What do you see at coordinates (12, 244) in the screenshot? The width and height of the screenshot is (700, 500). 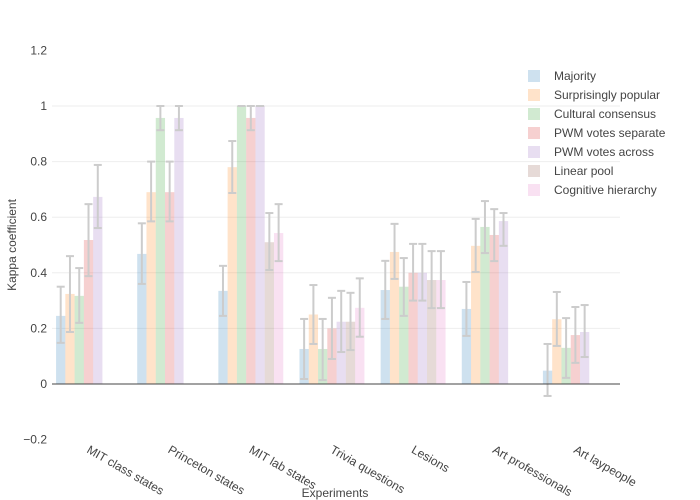 I see `y-axis-title: Kappa coefficient` at bounding box center [12, 244].